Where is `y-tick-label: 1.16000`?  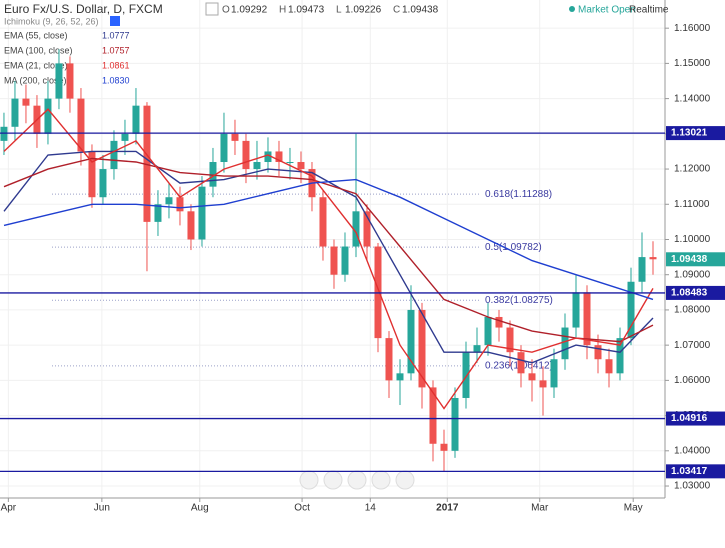 y-tick-label: 1.16000 is located at coordinates (692, 28).